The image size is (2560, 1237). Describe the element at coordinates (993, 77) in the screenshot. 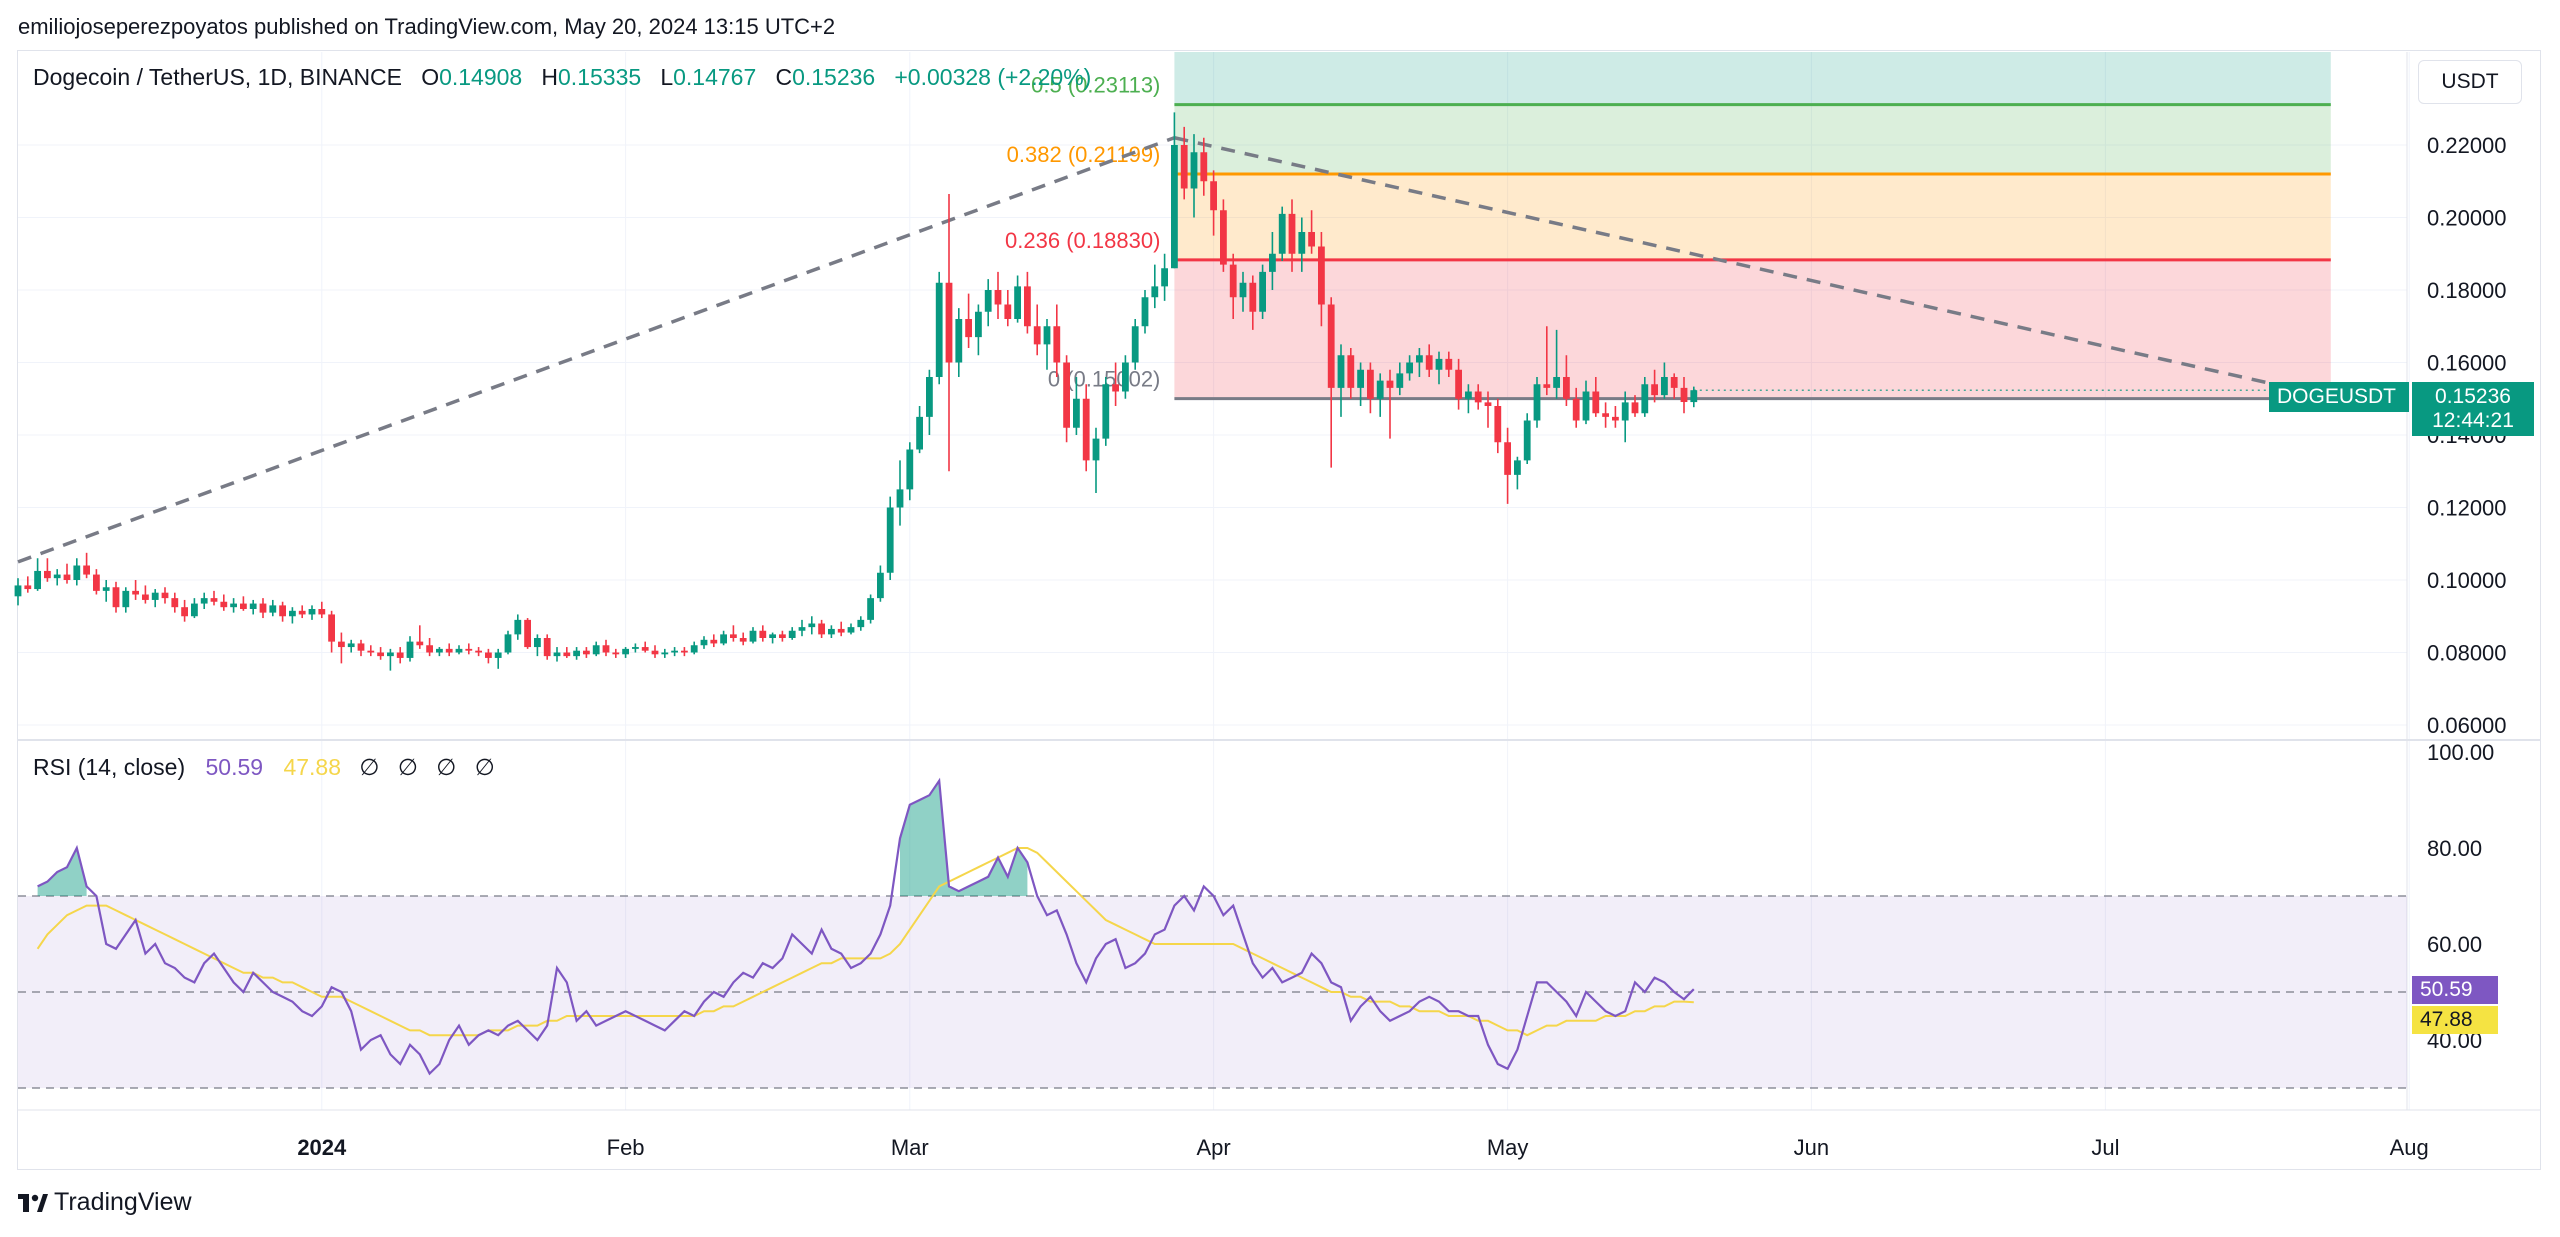

I see `legend-change: +0.00328 (+2.20%)` at that location.